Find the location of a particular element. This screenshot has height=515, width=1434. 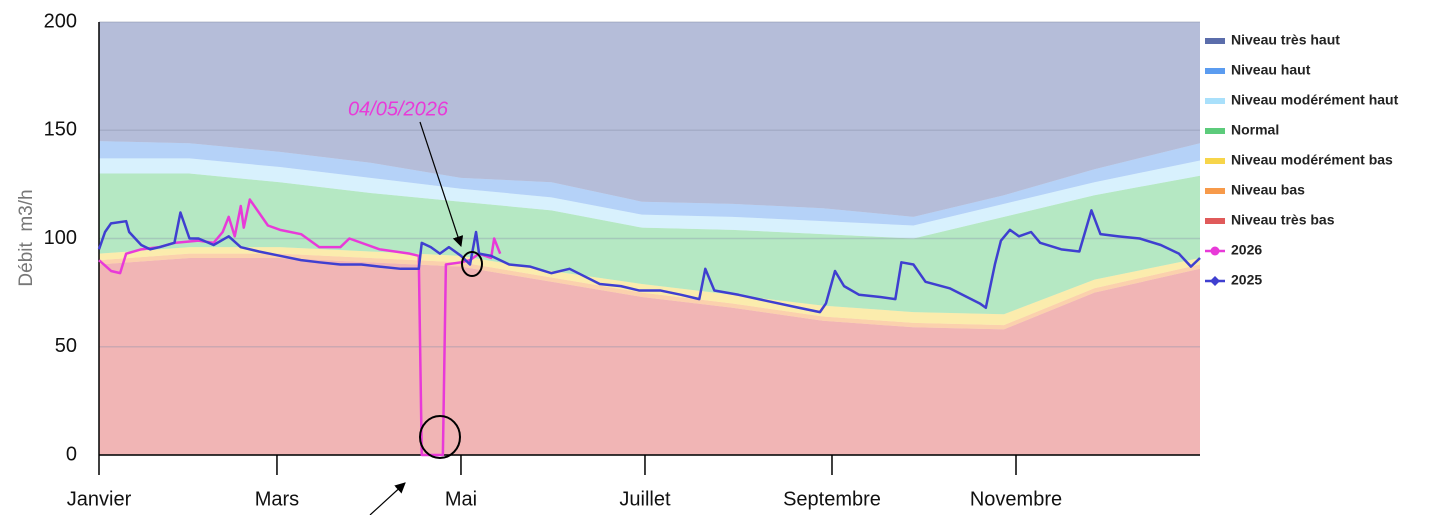

y-tick-label: 100 is located at coordinates (60, 238).